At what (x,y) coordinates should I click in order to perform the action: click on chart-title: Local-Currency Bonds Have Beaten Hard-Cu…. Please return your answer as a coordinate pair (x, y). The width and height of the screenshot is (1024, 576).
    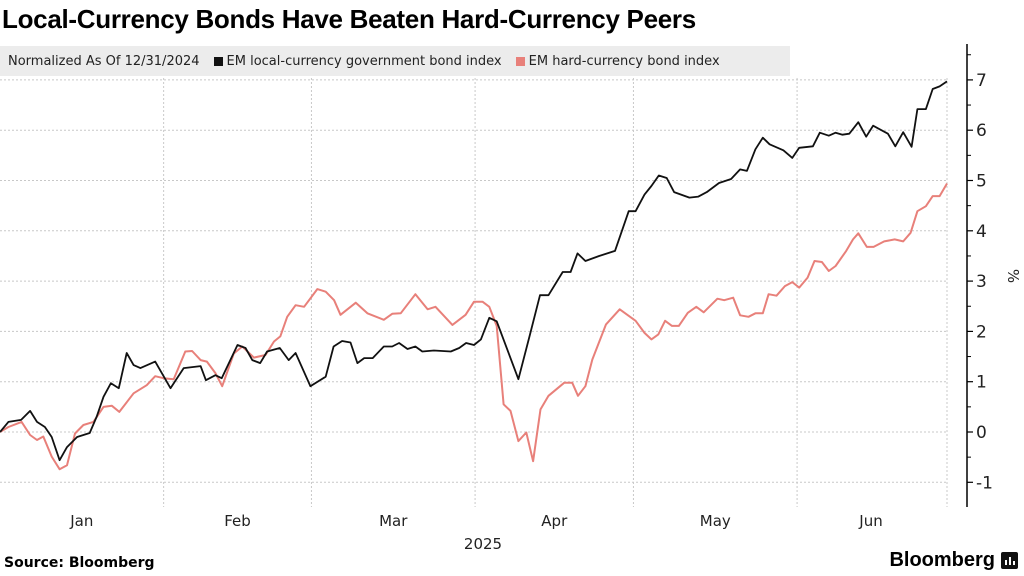
    Looking at the image, I should click on (349, 19).